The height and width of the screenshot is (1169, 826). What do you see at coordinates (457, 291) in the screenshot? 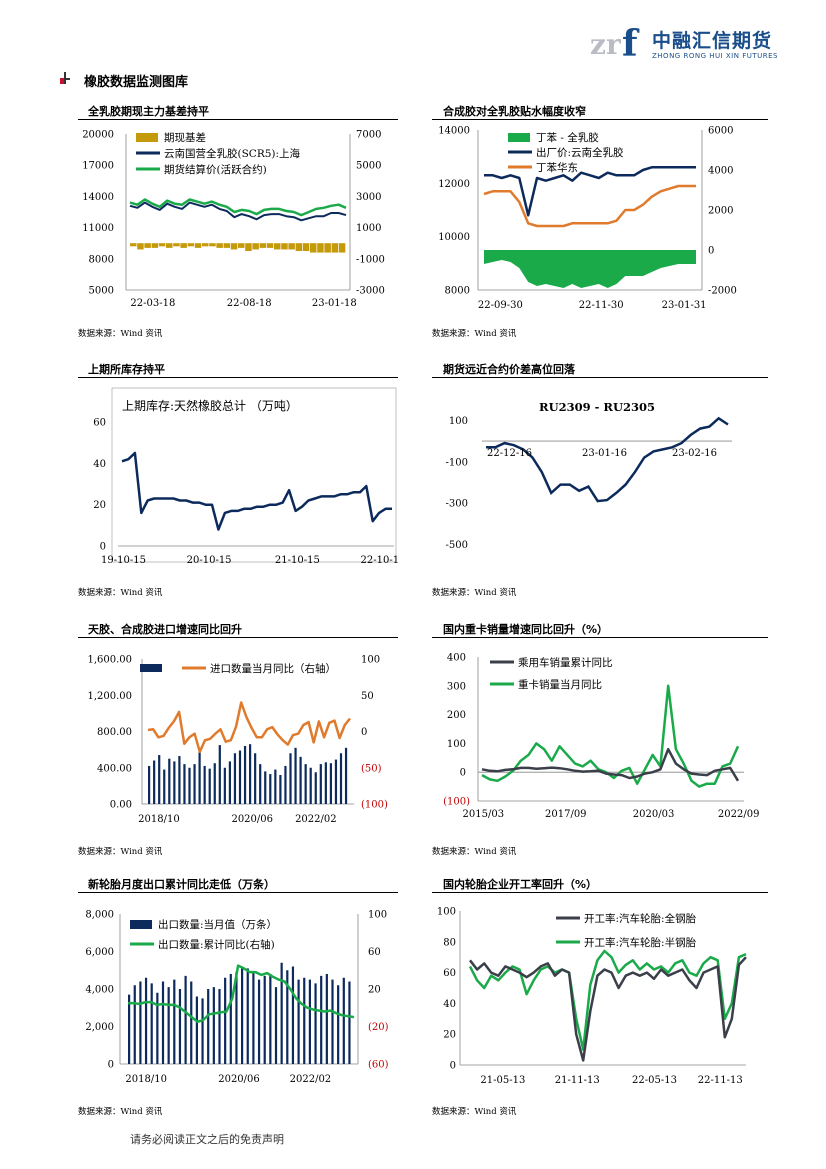
I see `y-tick-label: 8000` at bounding box center [457, 291].